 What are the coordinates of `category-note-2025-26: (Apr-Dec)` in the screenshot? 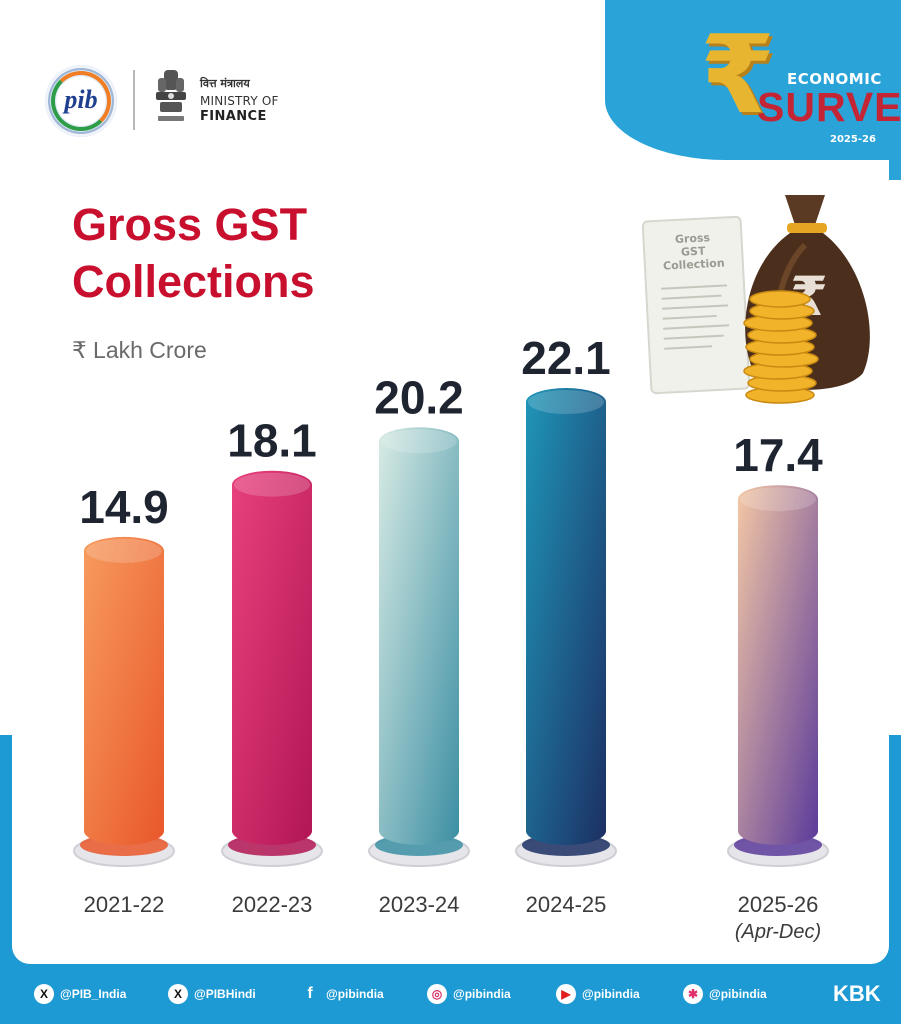 It's located at (778, 932).